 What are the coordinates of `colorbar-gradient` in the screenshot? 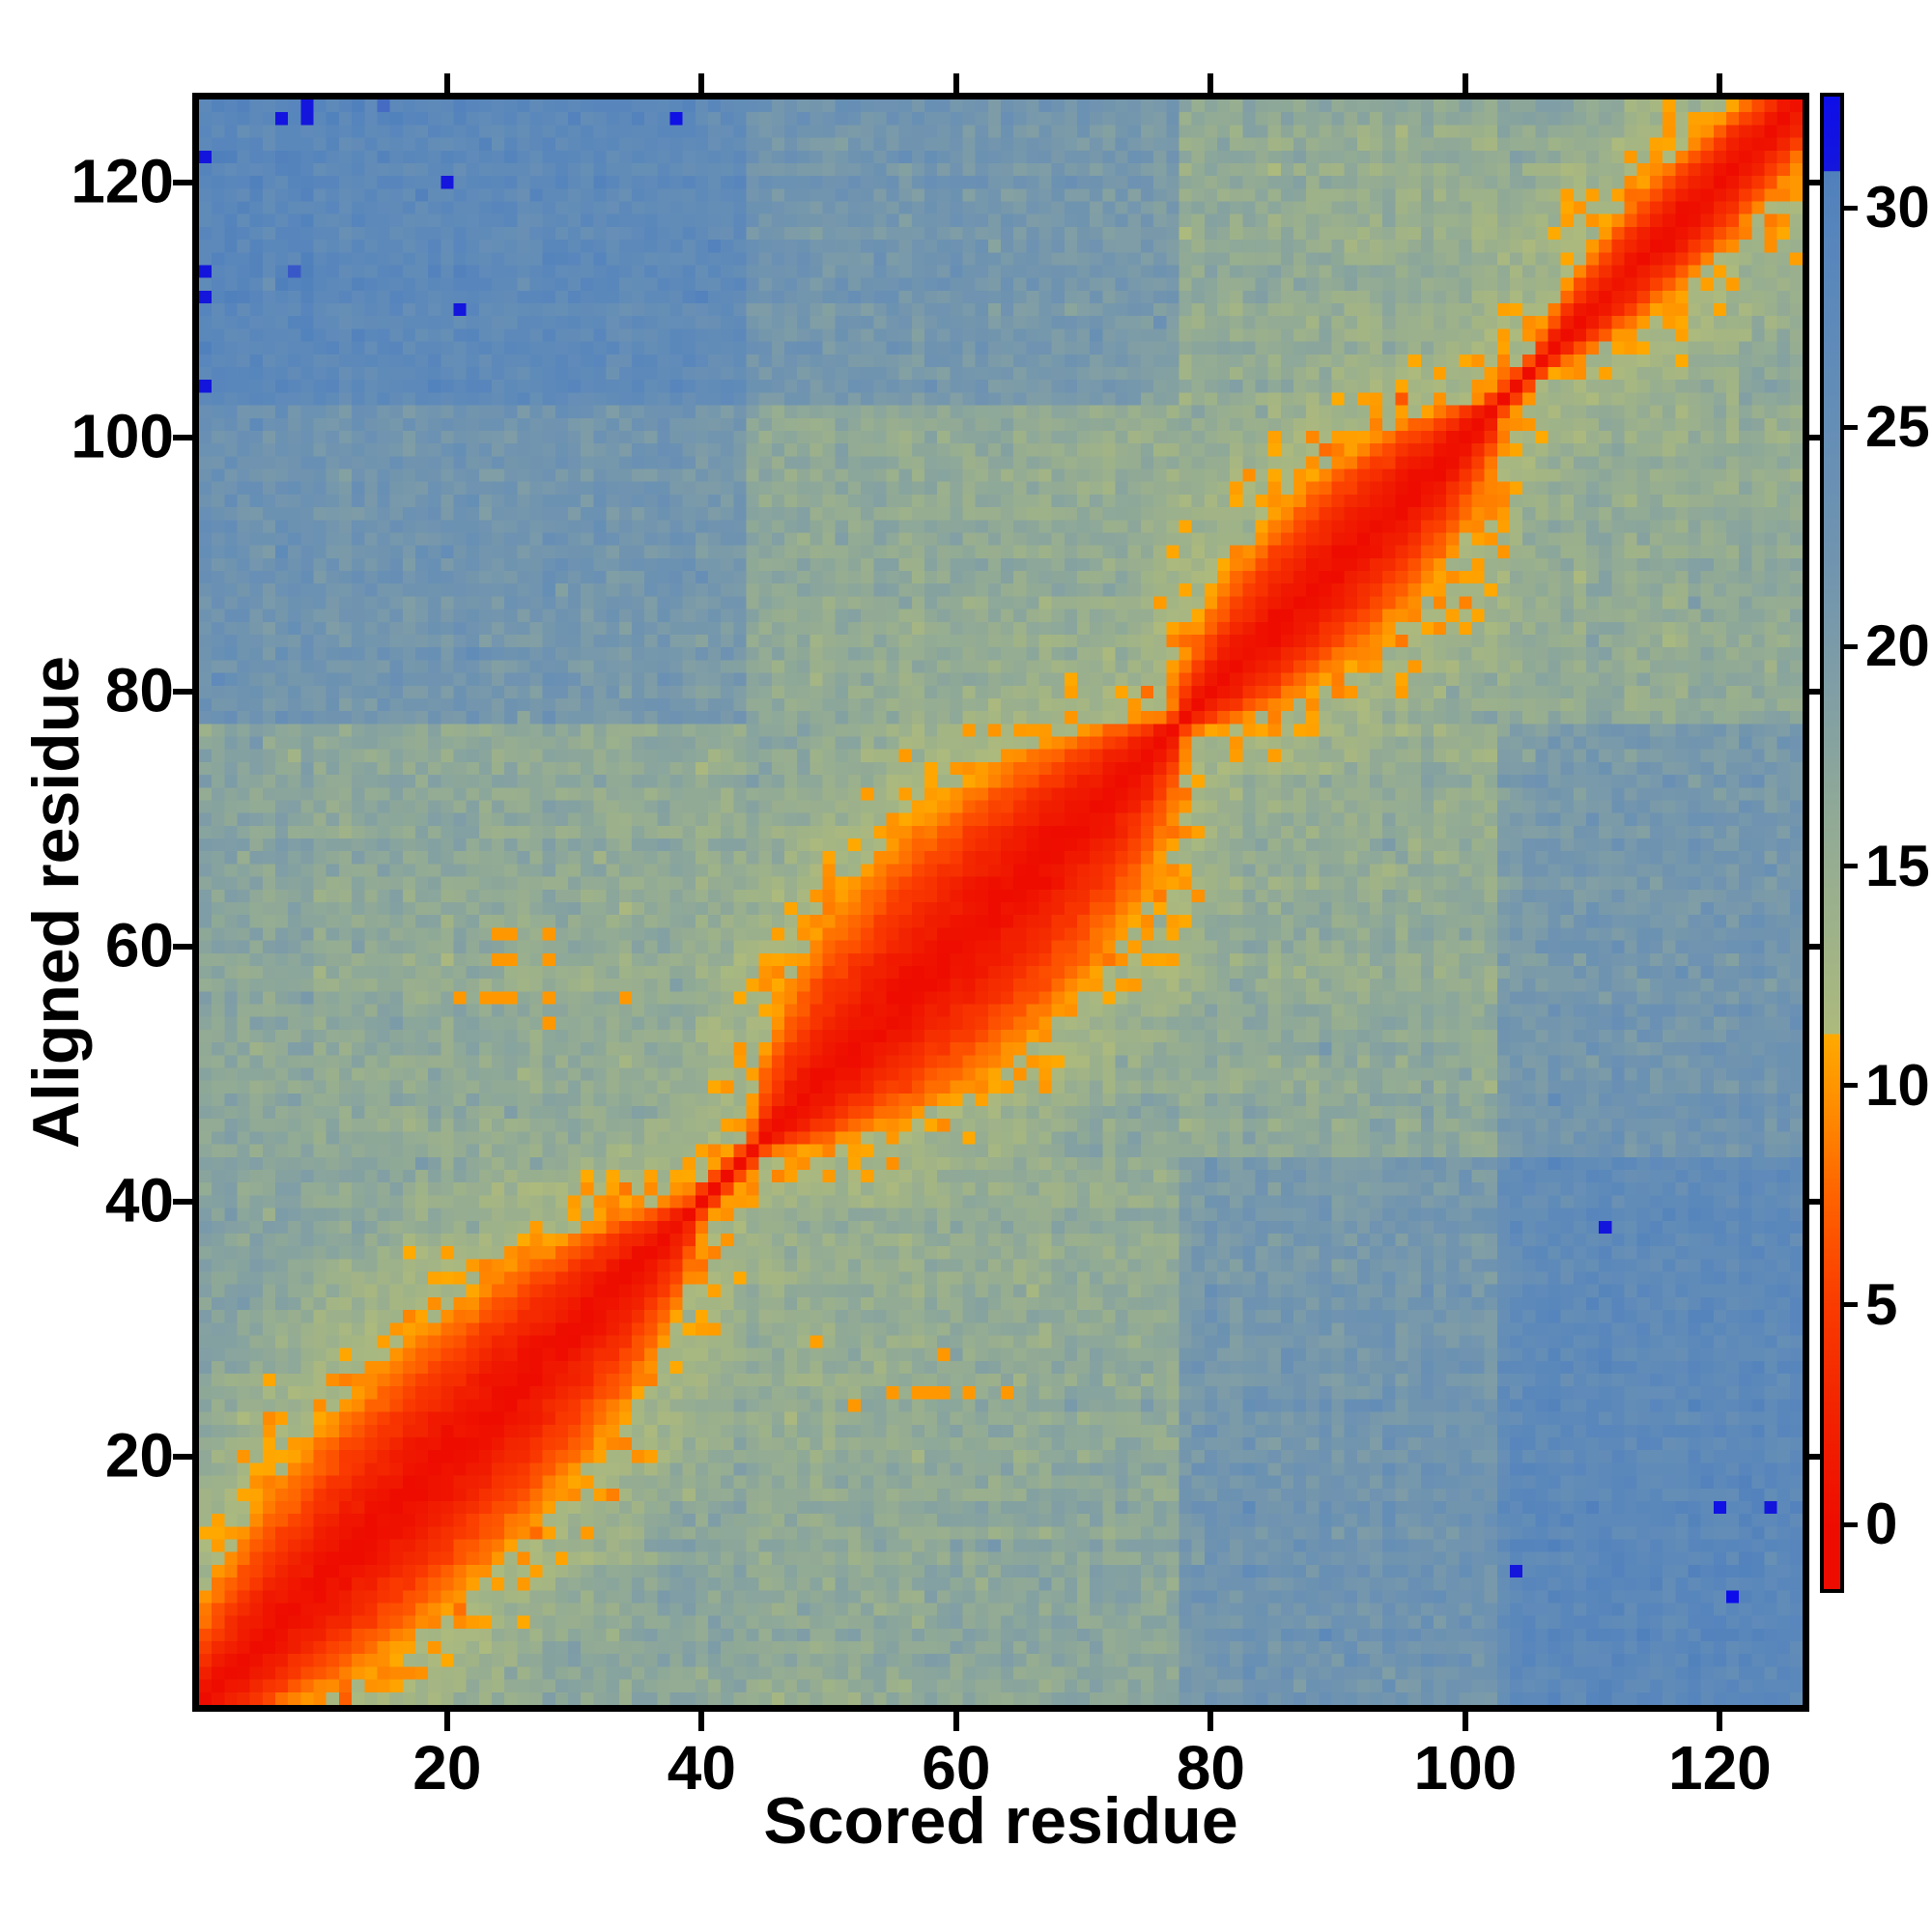 It's located at (1832, 843).